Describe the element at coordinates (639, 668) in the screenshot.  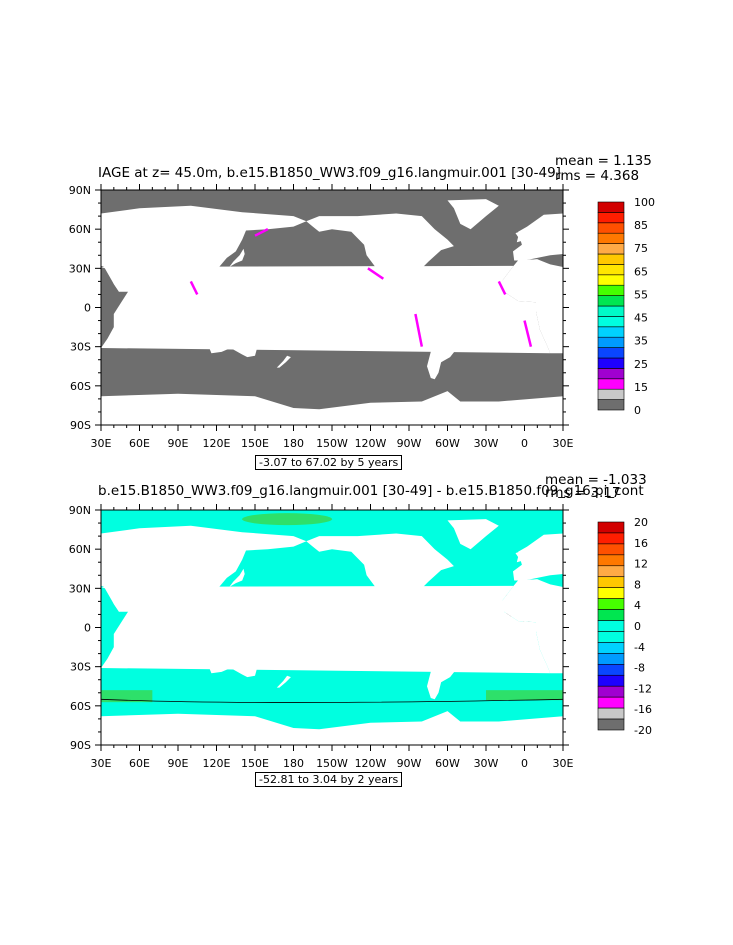
I see `chart-2-colorbar-label: -8` at that location.